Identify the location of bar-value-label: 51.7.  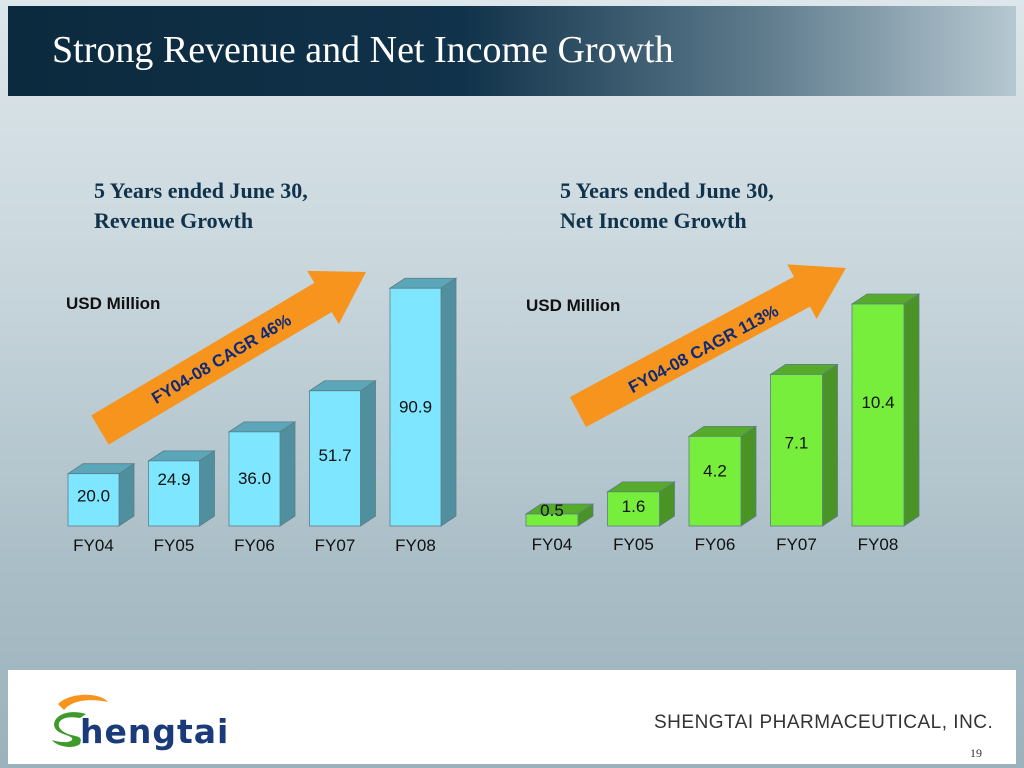
(334, 455).